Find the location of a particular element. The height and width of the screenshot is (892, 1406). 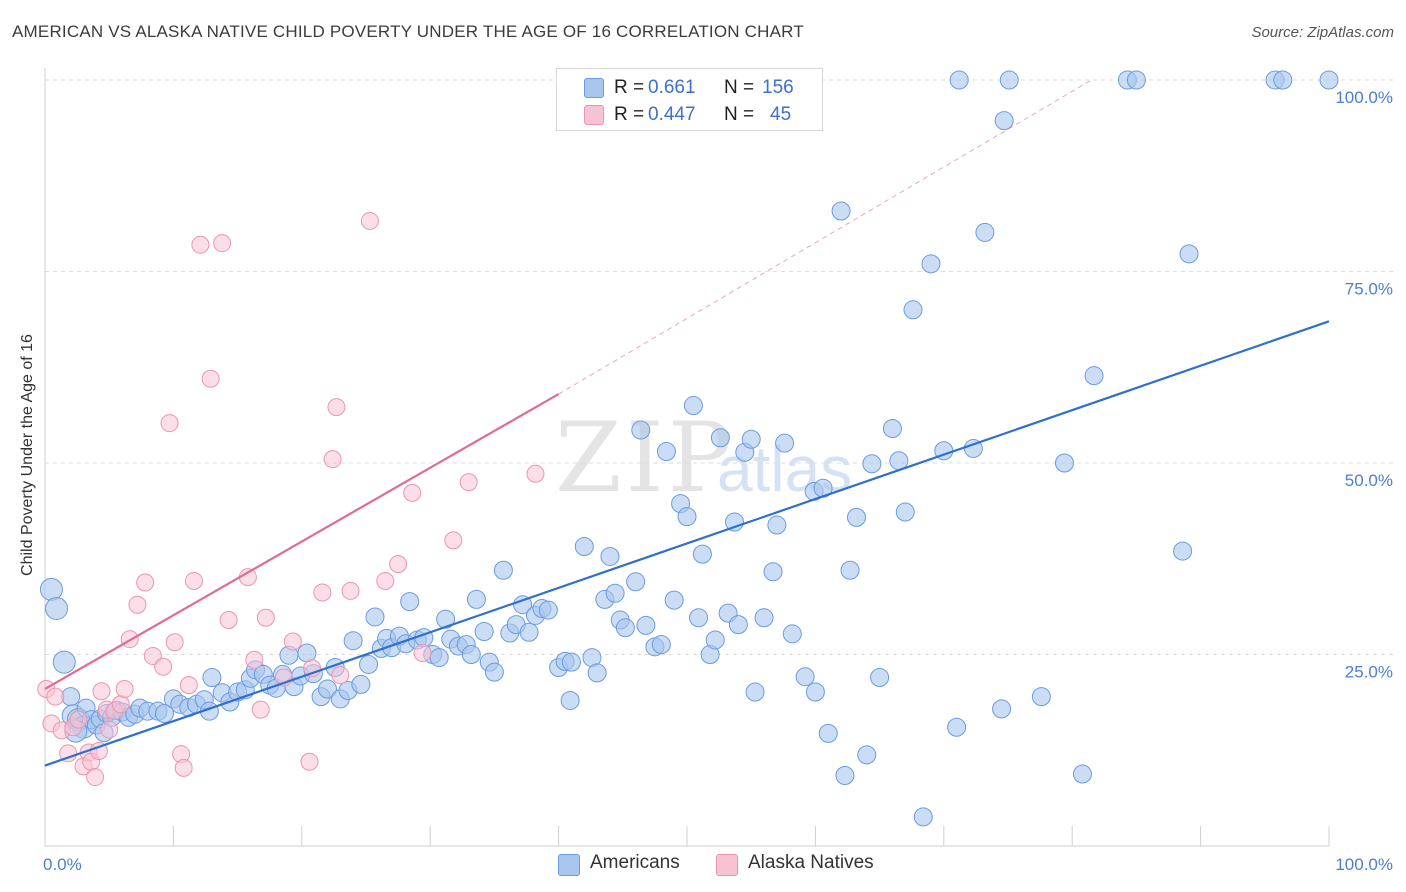

correlation-legend: R = 0.661 N = 156 R = 0.447 N = 45 is located at coordinates (689, 99).